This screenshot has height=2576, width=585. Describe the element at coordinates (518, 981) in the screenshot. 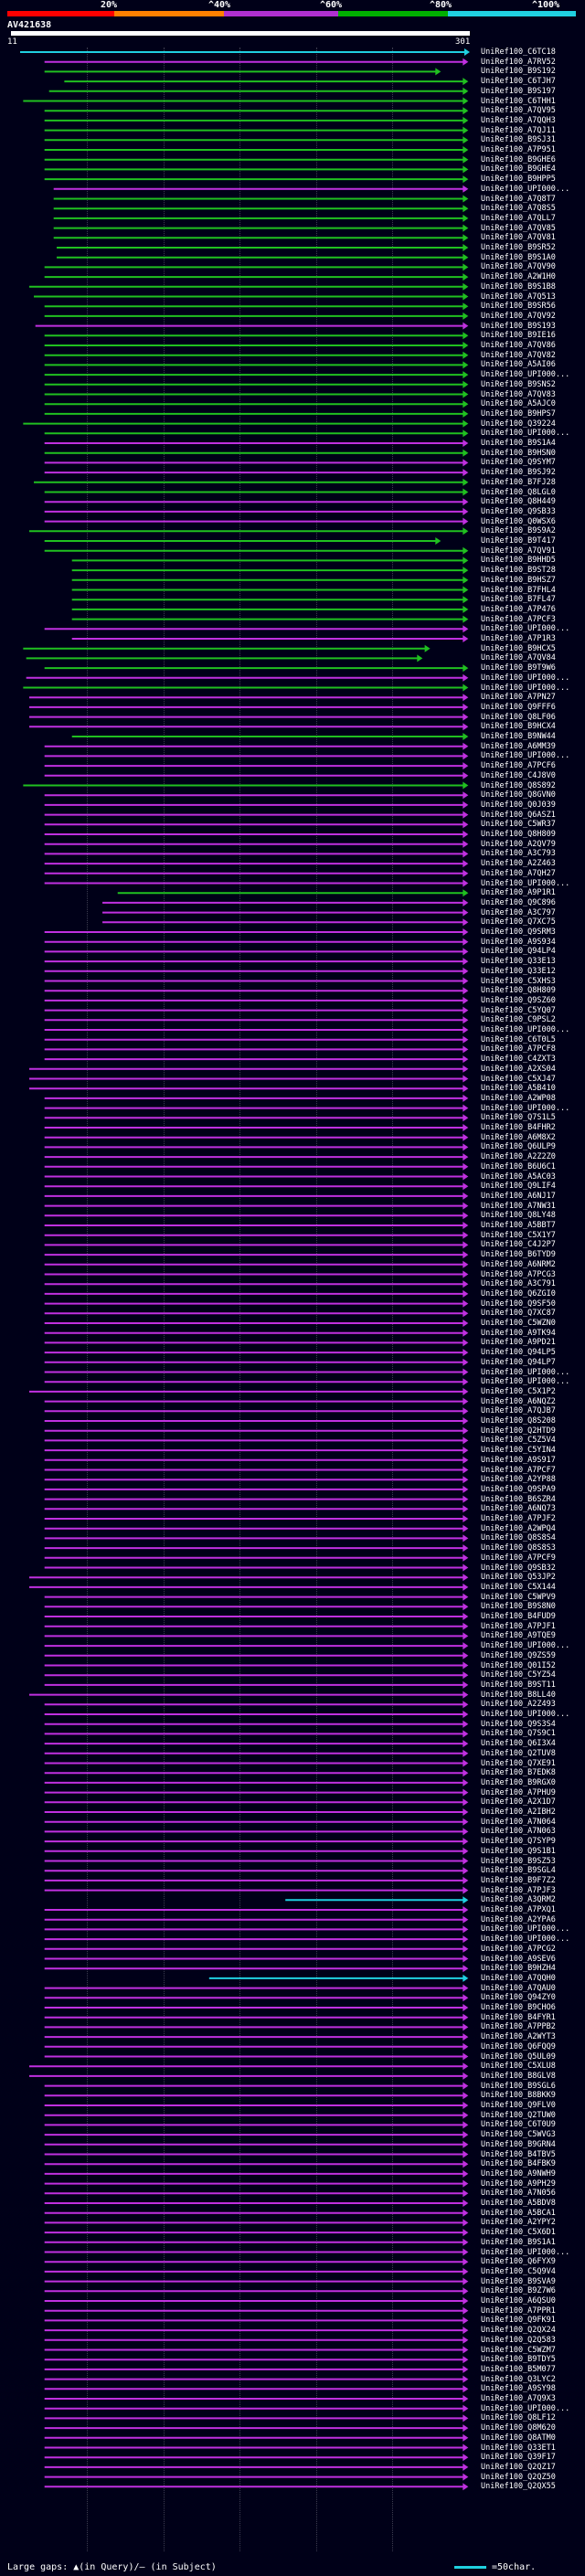

I see `hit-label: UniRef100_C5XHS3` at that location.